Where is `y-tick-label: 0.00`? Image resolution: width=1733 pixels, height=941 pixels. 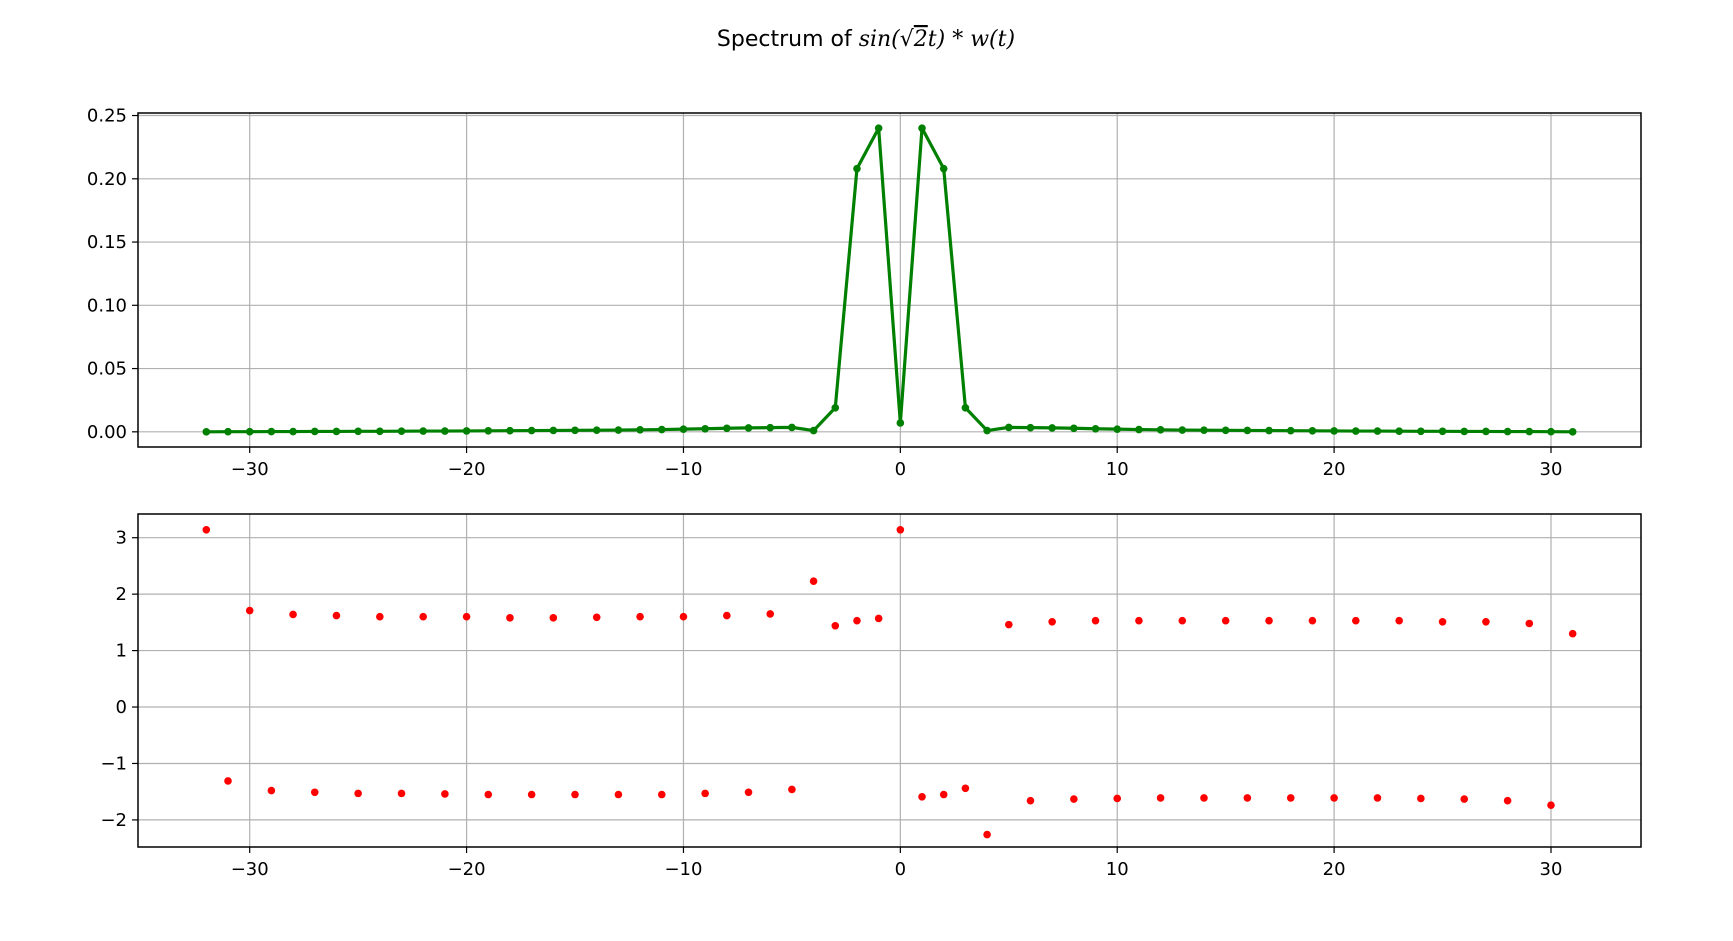
y-tick-label: 0.00 is located at coordinates (107, 432).